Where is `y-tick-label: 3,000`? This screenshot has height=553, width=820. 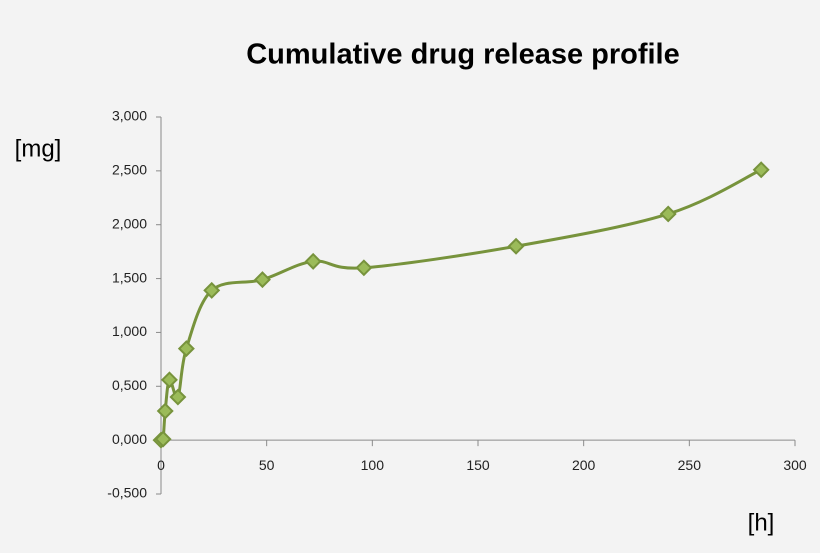
y-tick-label: 3,000 is located at coordinates (129, 116).